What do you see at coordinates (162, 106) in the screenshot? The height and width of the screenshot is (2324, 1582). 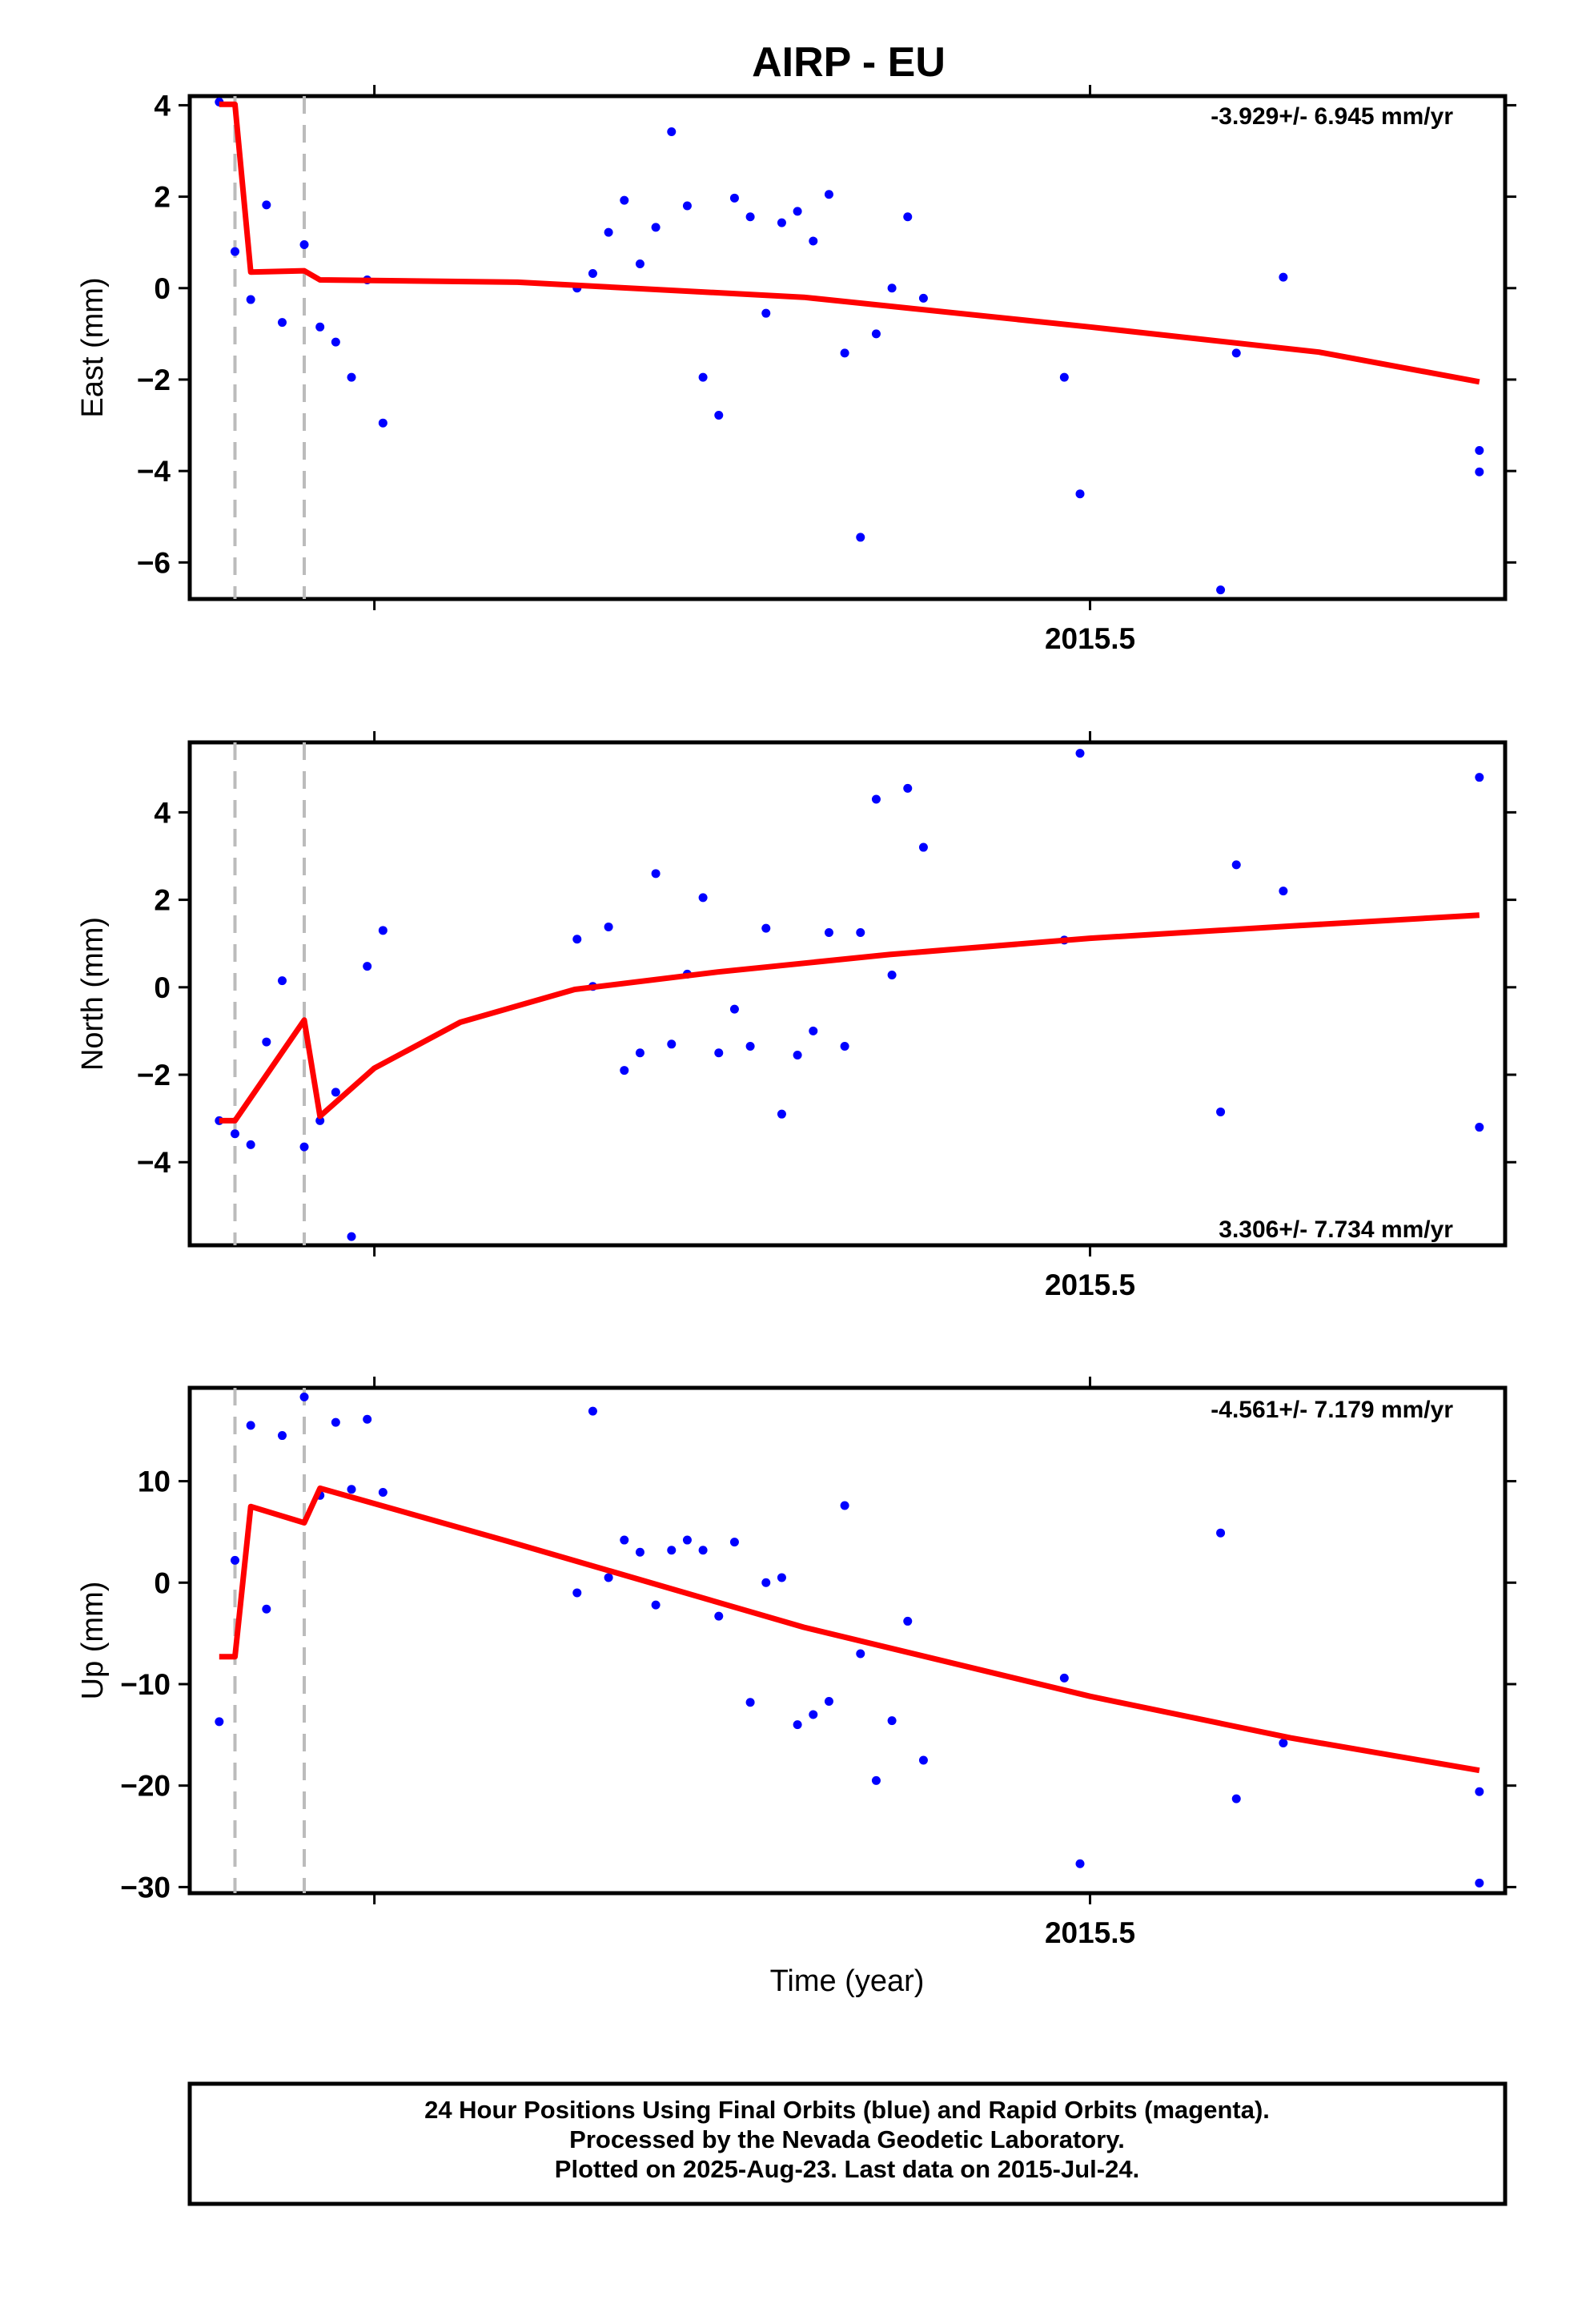 I see `east-y-tick-label: 4` at bounding box center [162, 106].